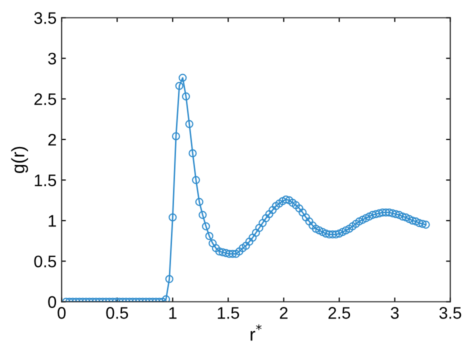 This screenshot has width=474, height=355. I want to click on y-tick-label: 1, so click(52, 221).